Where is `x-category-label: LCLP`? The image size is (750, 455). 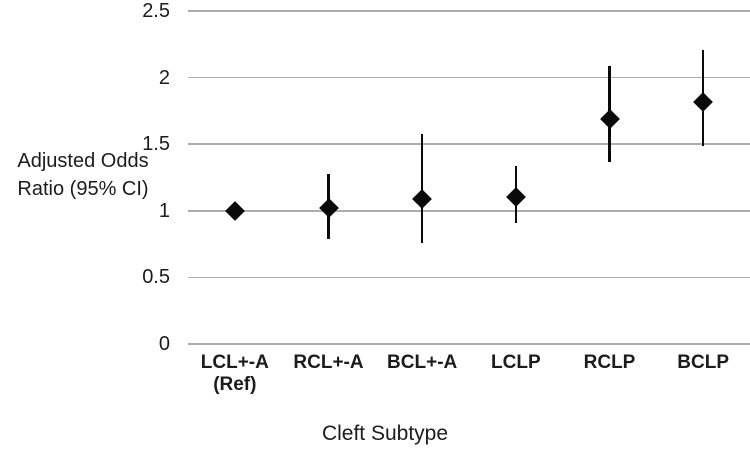 x-category-label: LCLP is located at coordinates (516, 363).